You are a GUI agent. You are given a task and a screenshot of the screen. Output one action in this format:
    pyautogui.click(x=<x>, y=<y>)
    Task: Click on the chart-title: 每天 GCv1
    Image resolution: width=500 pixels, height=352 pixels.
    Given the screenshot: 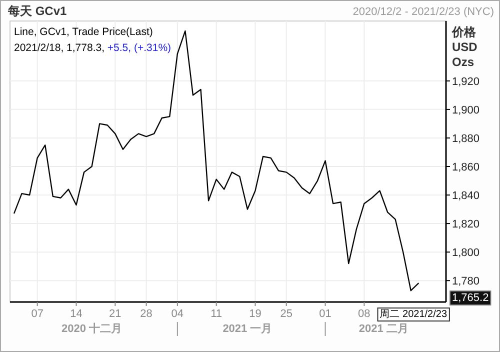 What is the action you would take?
    pyautogui.click(x=37, y=11)
    